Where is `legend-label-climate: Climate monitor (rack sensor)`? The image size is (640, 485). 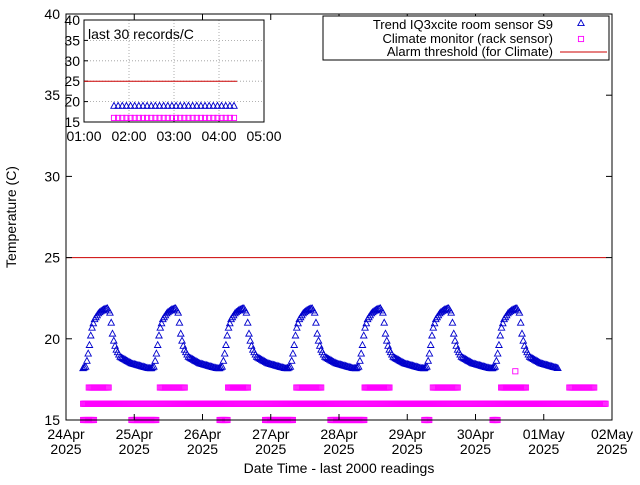 legend-label-climate: Climate monitor (rack sensor) is located at coordinates (468, 38).